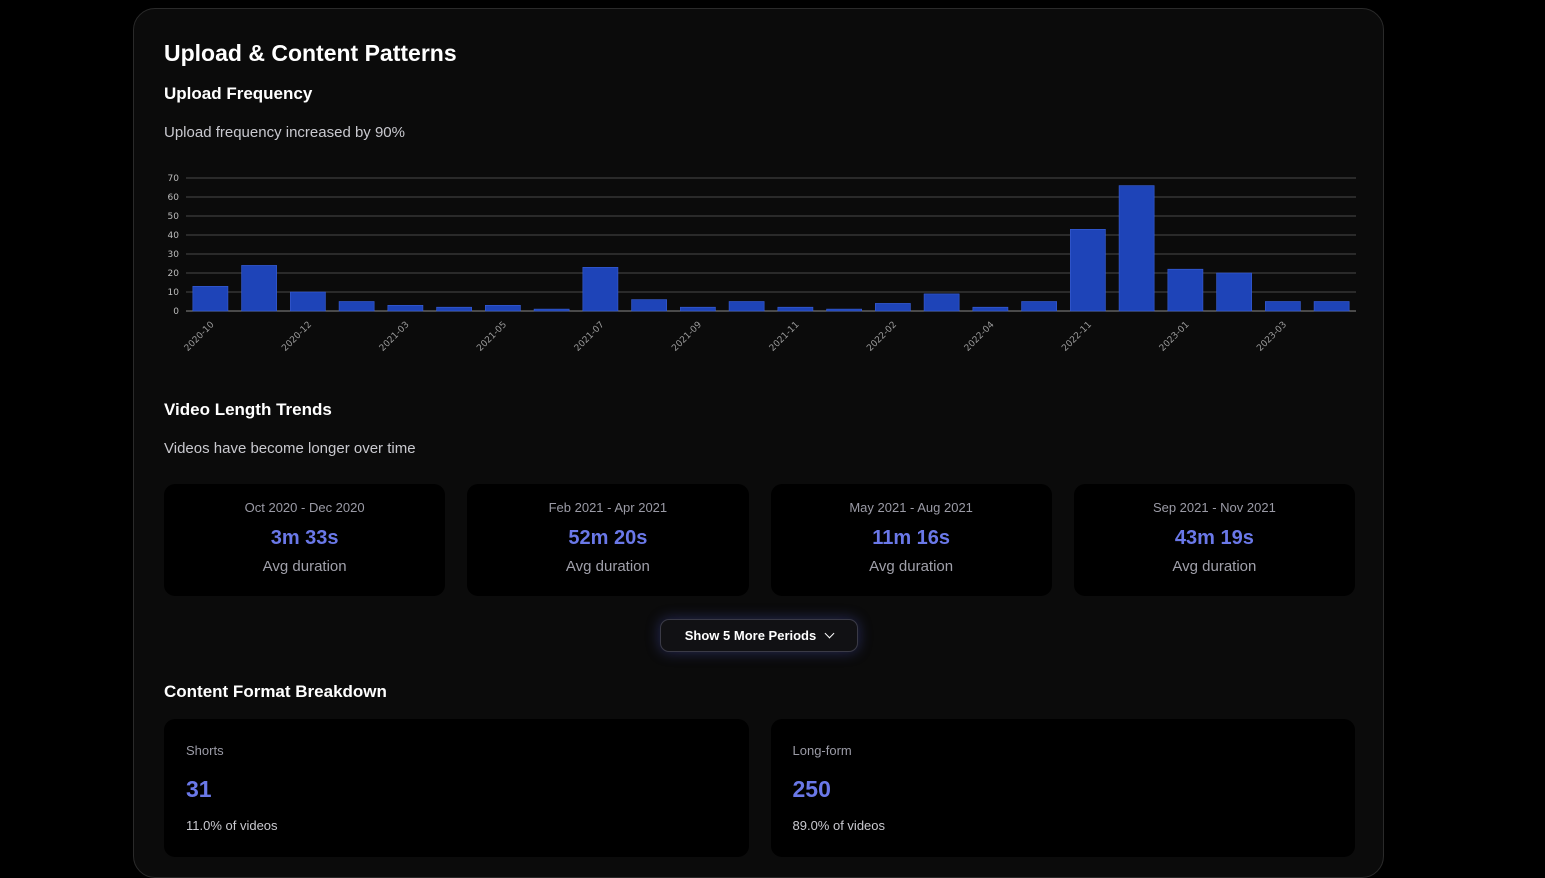  What do you see at coordinates (174, 217) in the screenshot?
I see `y-tick-label: 50` at bounding box center [174, 217].